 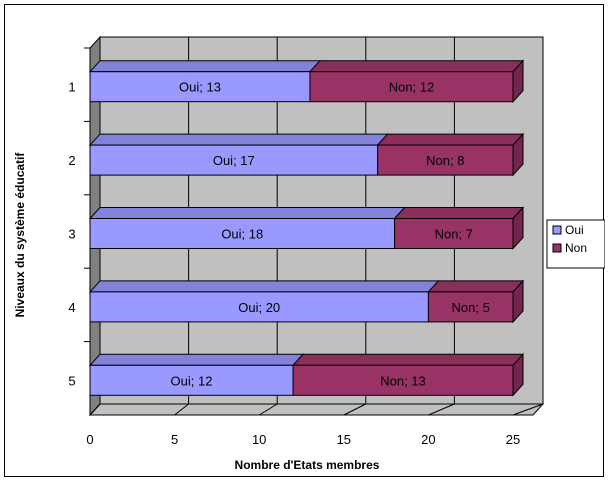 I want to click on data-label: Oui; 13, so click(x=200, y=87).